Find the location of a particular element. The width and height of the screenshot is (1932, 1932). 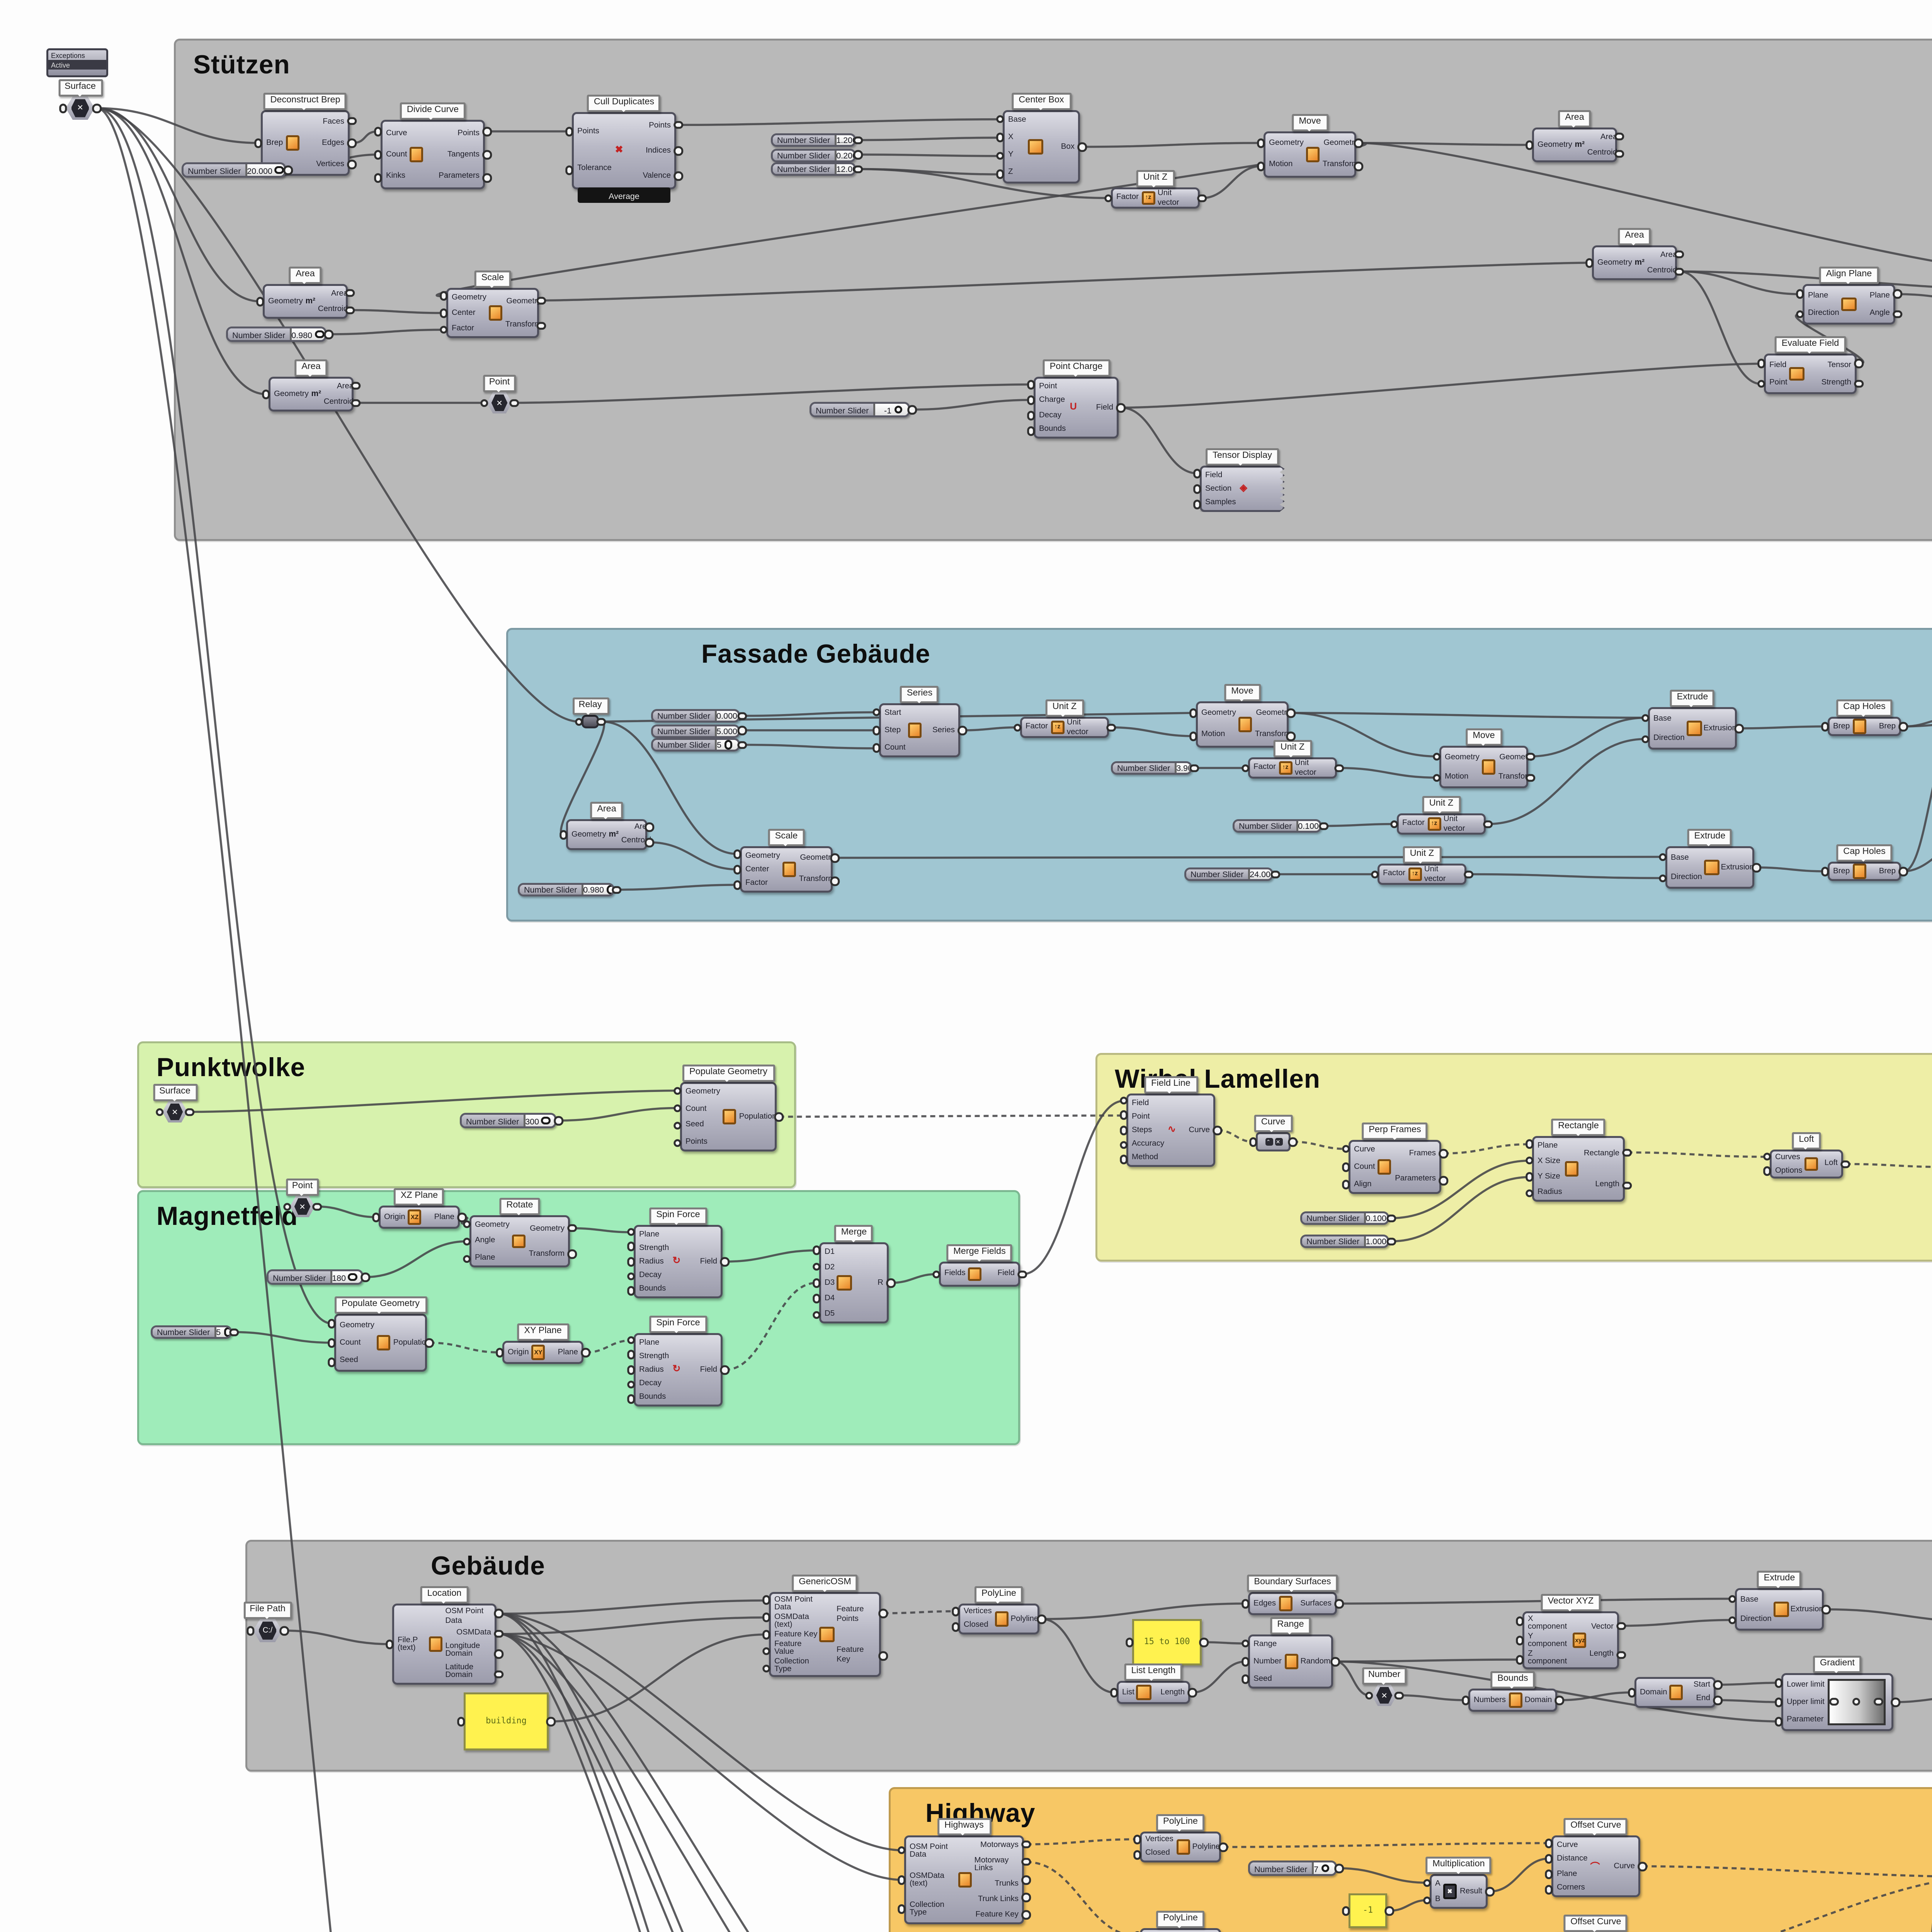

polyline-h1: Vertices Closed Polyline is located at coordinates (1180, 1847).